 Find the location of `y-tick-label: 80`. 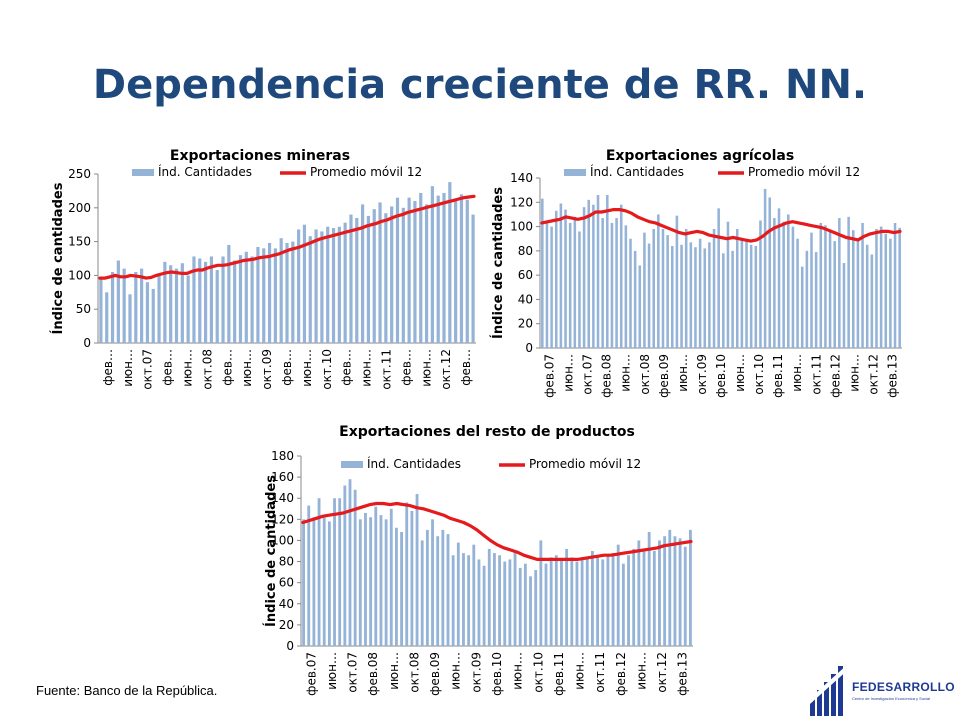

y-tick-label: 80 is located at coordinates (525, 251).